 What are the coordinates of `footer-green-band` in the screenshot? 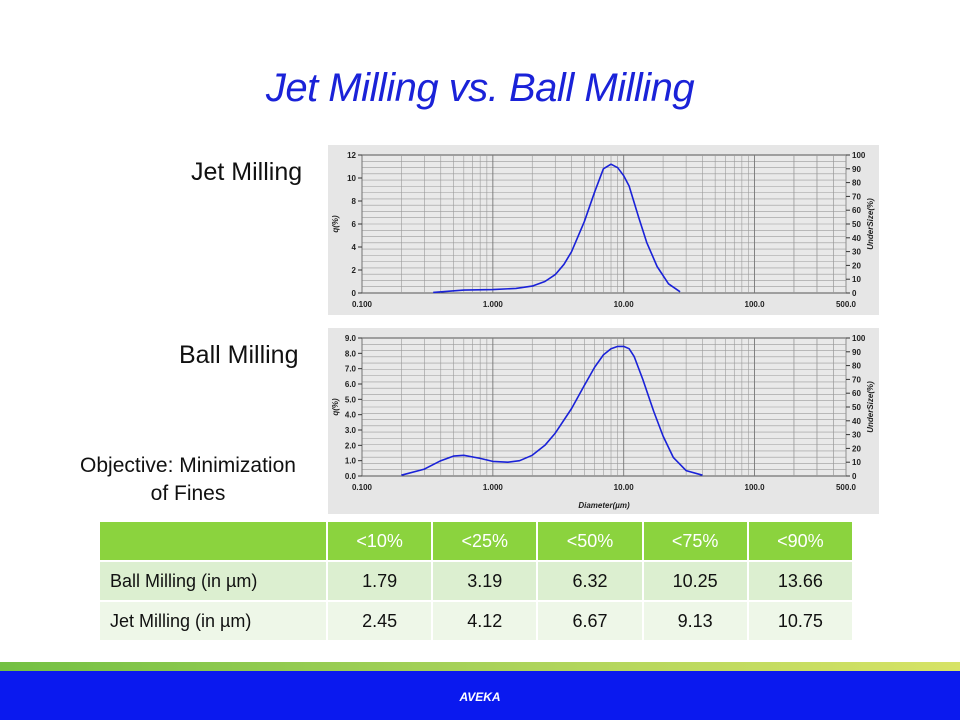 It's located at (480, 666).